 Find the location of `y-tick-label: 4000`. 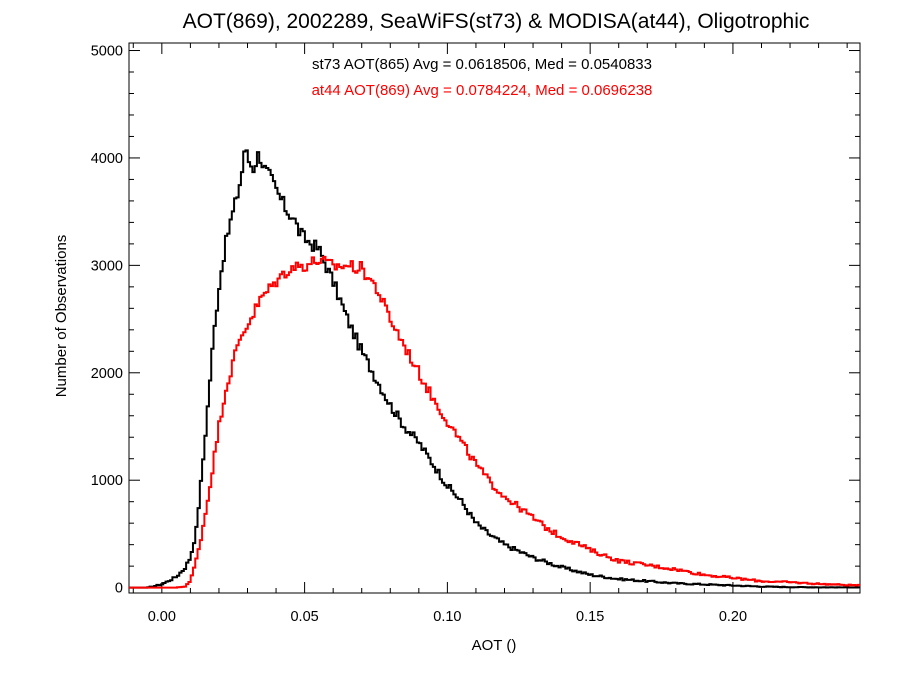

y-tick-label: 4000 is located at coordinates (107, 159).